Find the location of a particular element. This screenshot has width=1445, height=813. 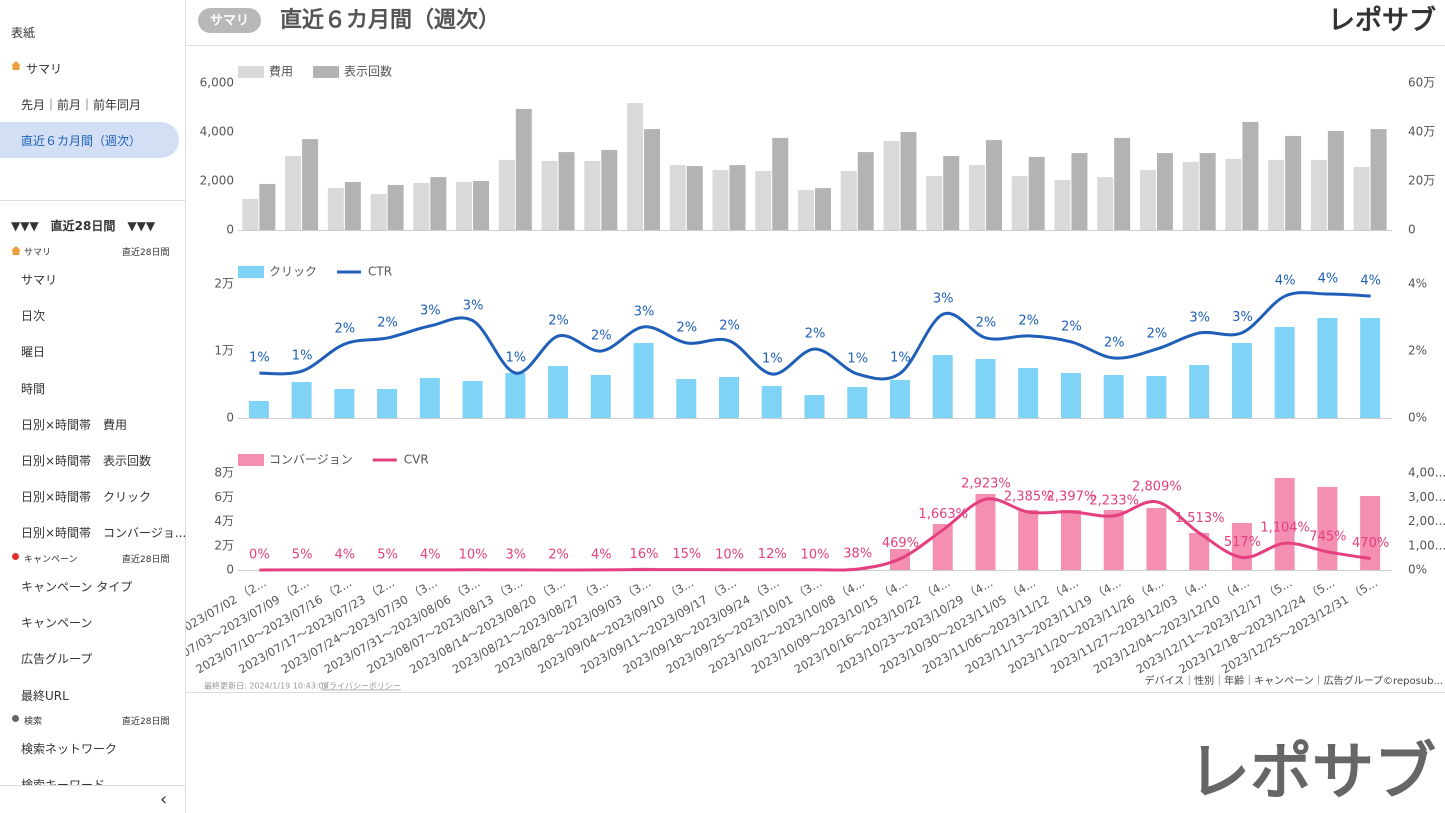

data-label: 1% is located at coordinates (857, 359).